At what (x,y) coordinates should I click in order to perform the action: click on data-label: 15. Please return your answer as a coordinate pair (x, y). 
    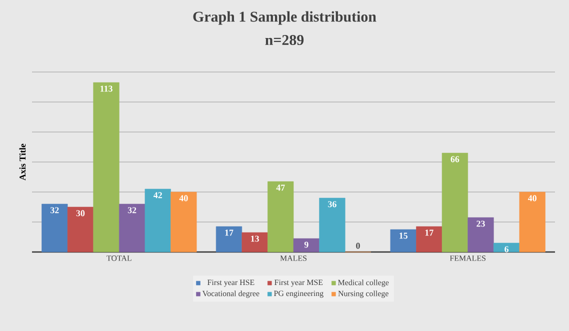
    Looking at the image, I should click on (404, 235).